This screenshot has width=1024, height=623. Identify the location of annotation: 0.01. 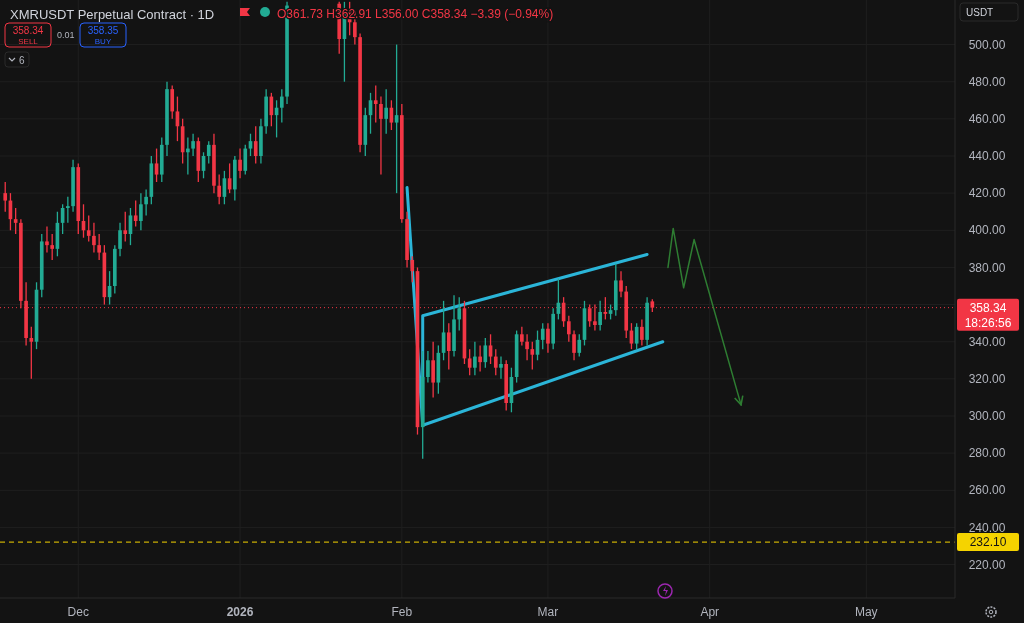
(66, 35).